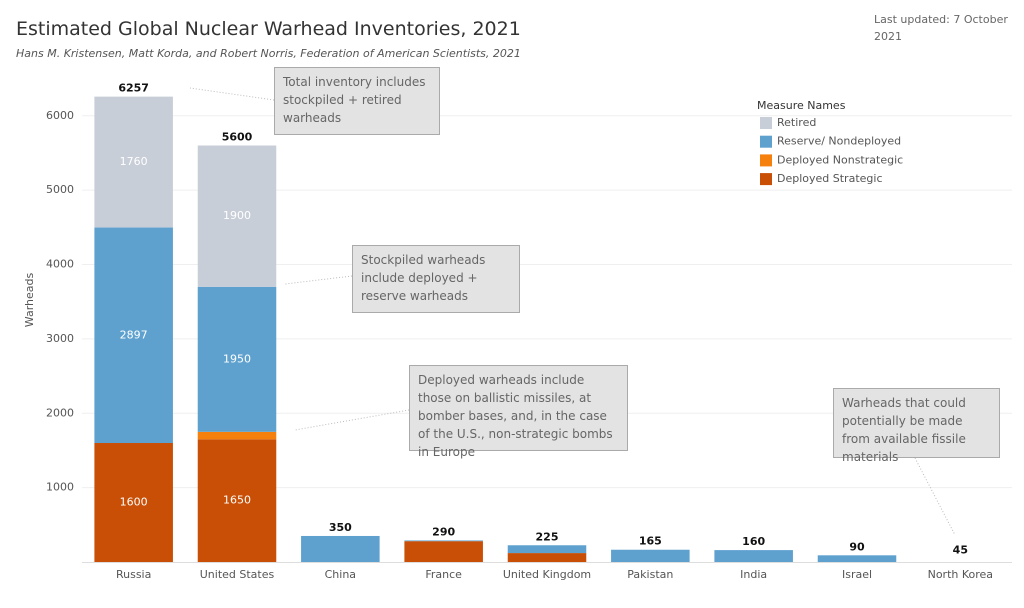 This screenshot has height=608, width=1024. I want to click on segment-label: 1950, so click(237, 358).